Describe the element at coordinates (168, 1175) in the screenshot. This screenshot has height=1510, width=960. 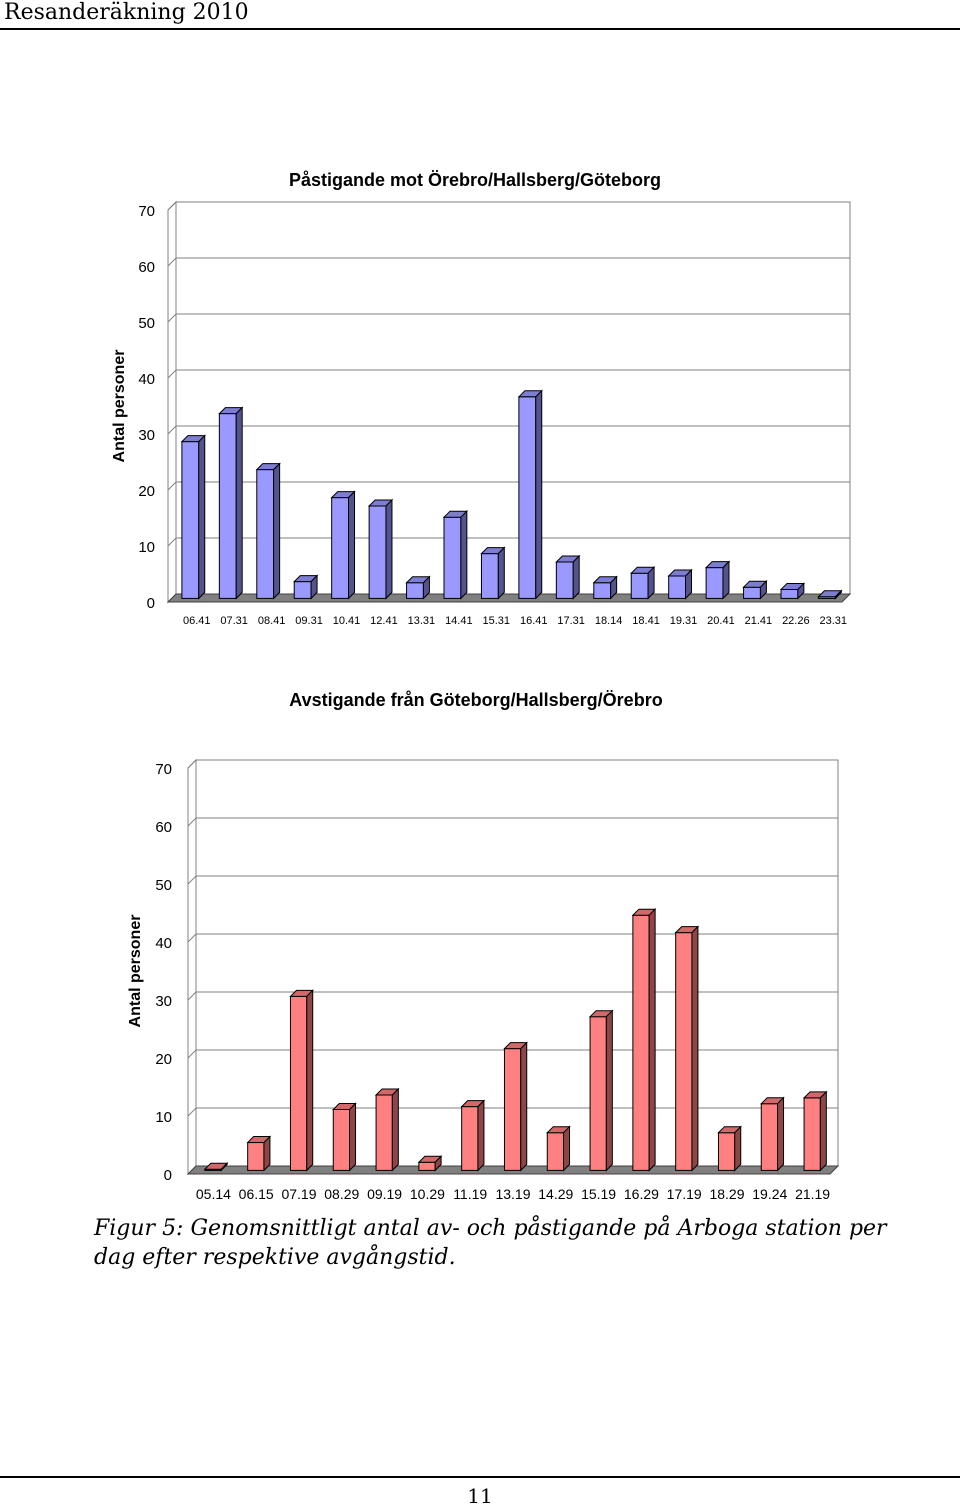
I see `y-tick-label: 0` at that location.